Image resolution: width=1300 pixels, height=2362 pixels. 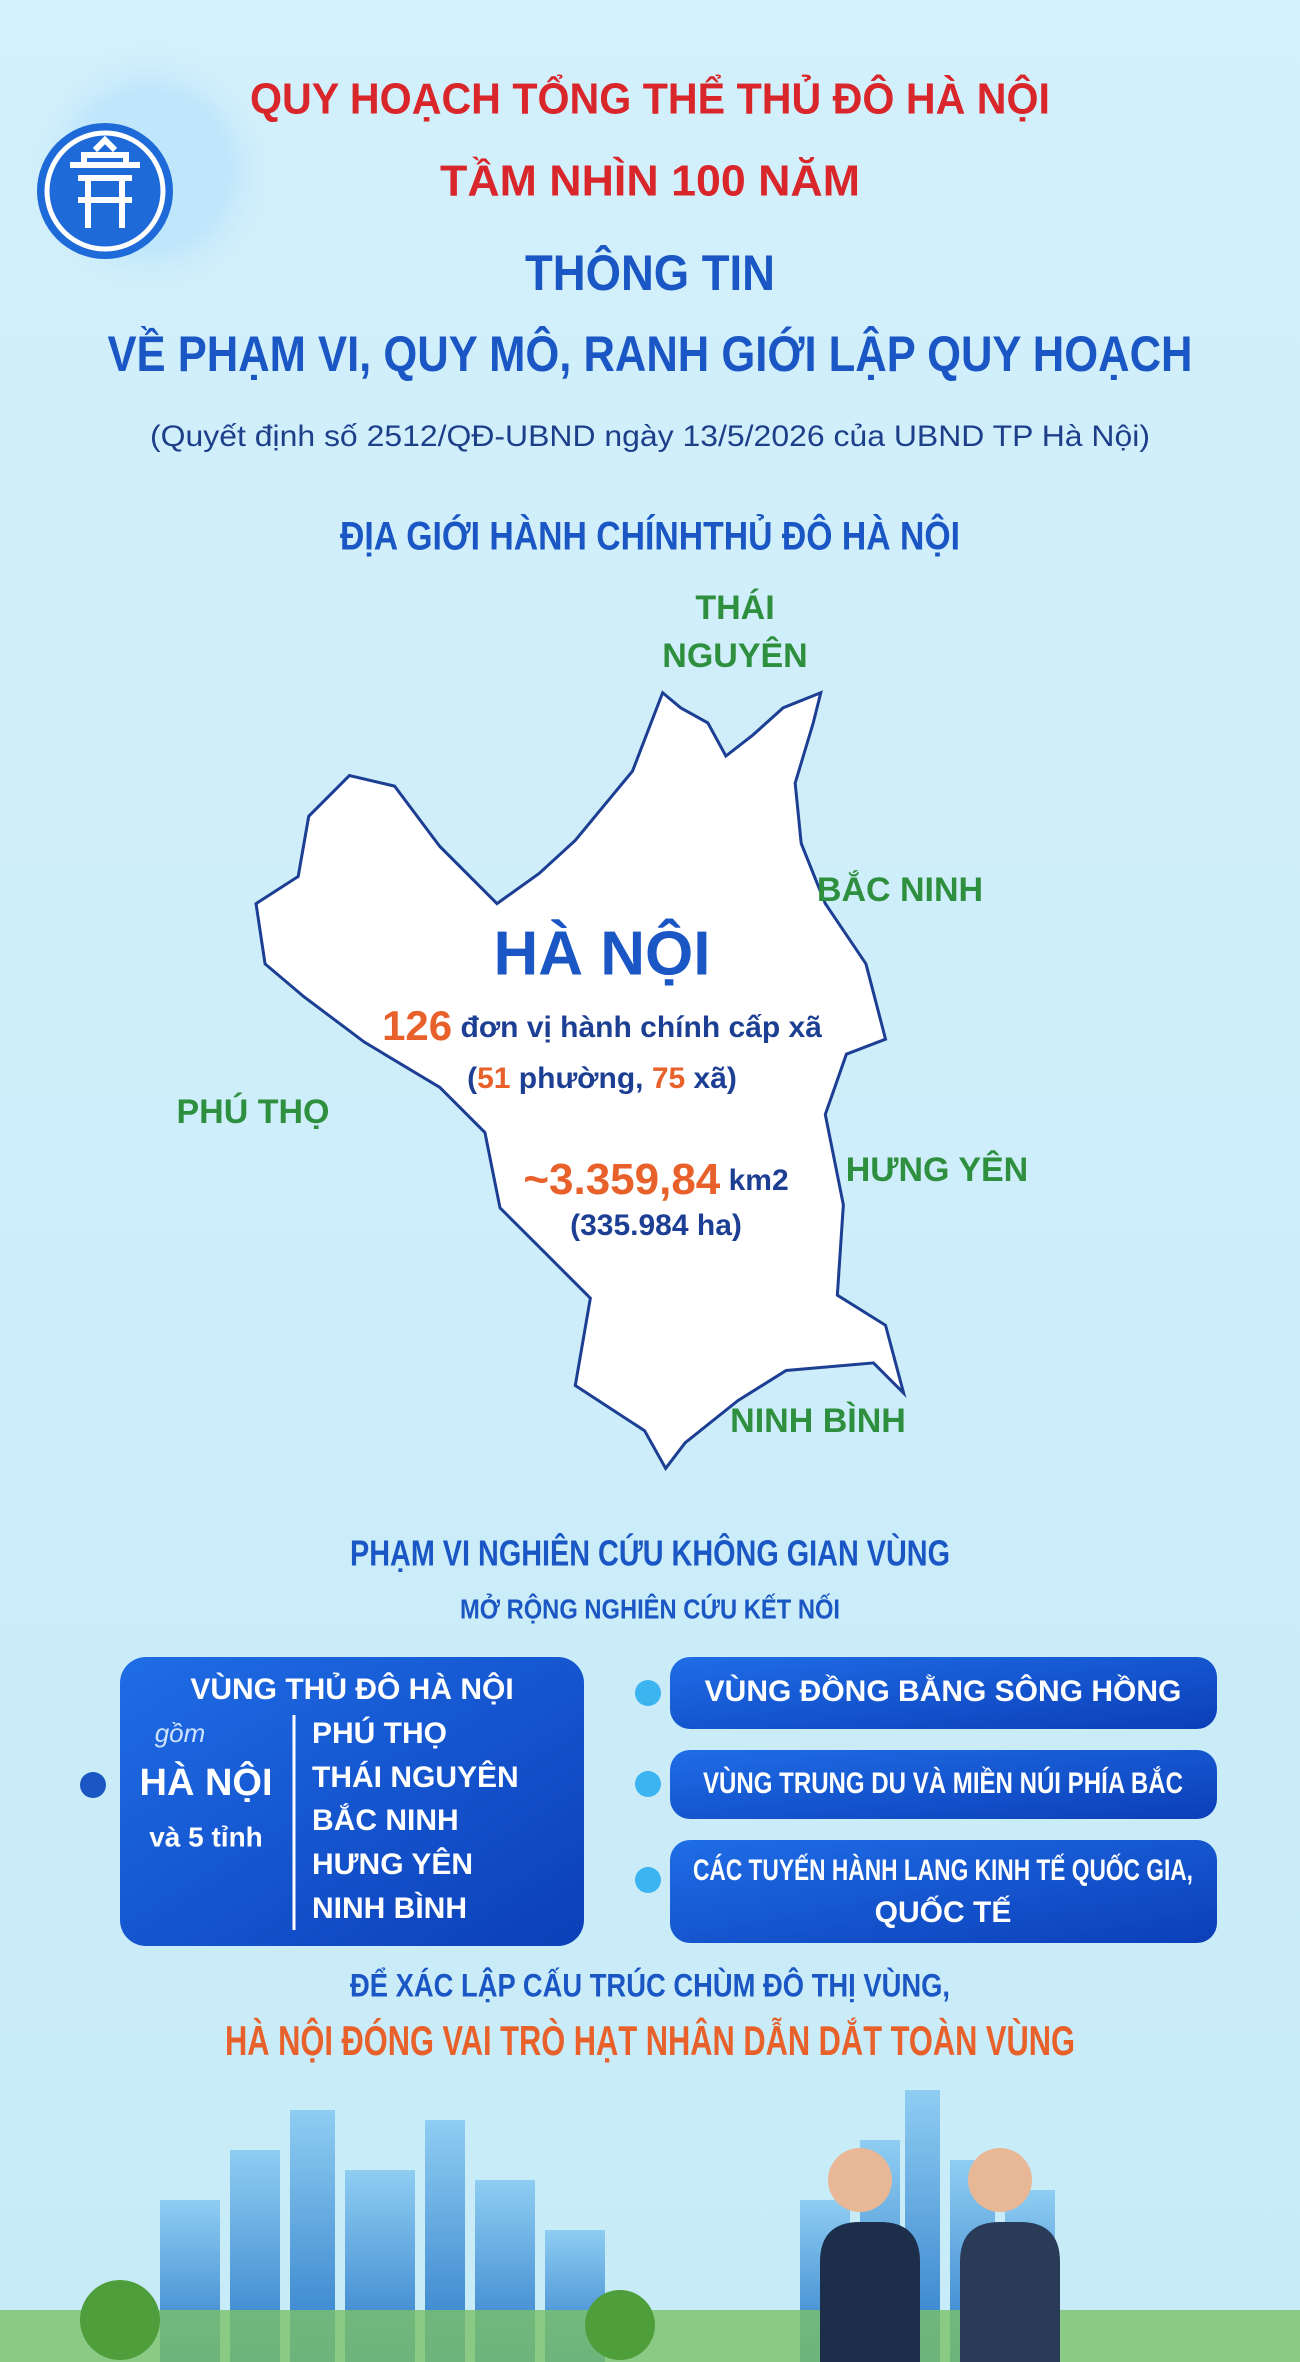 I want to click on breakdown-line: (51 phường, 75 xã), so click(x=602, y=1078).